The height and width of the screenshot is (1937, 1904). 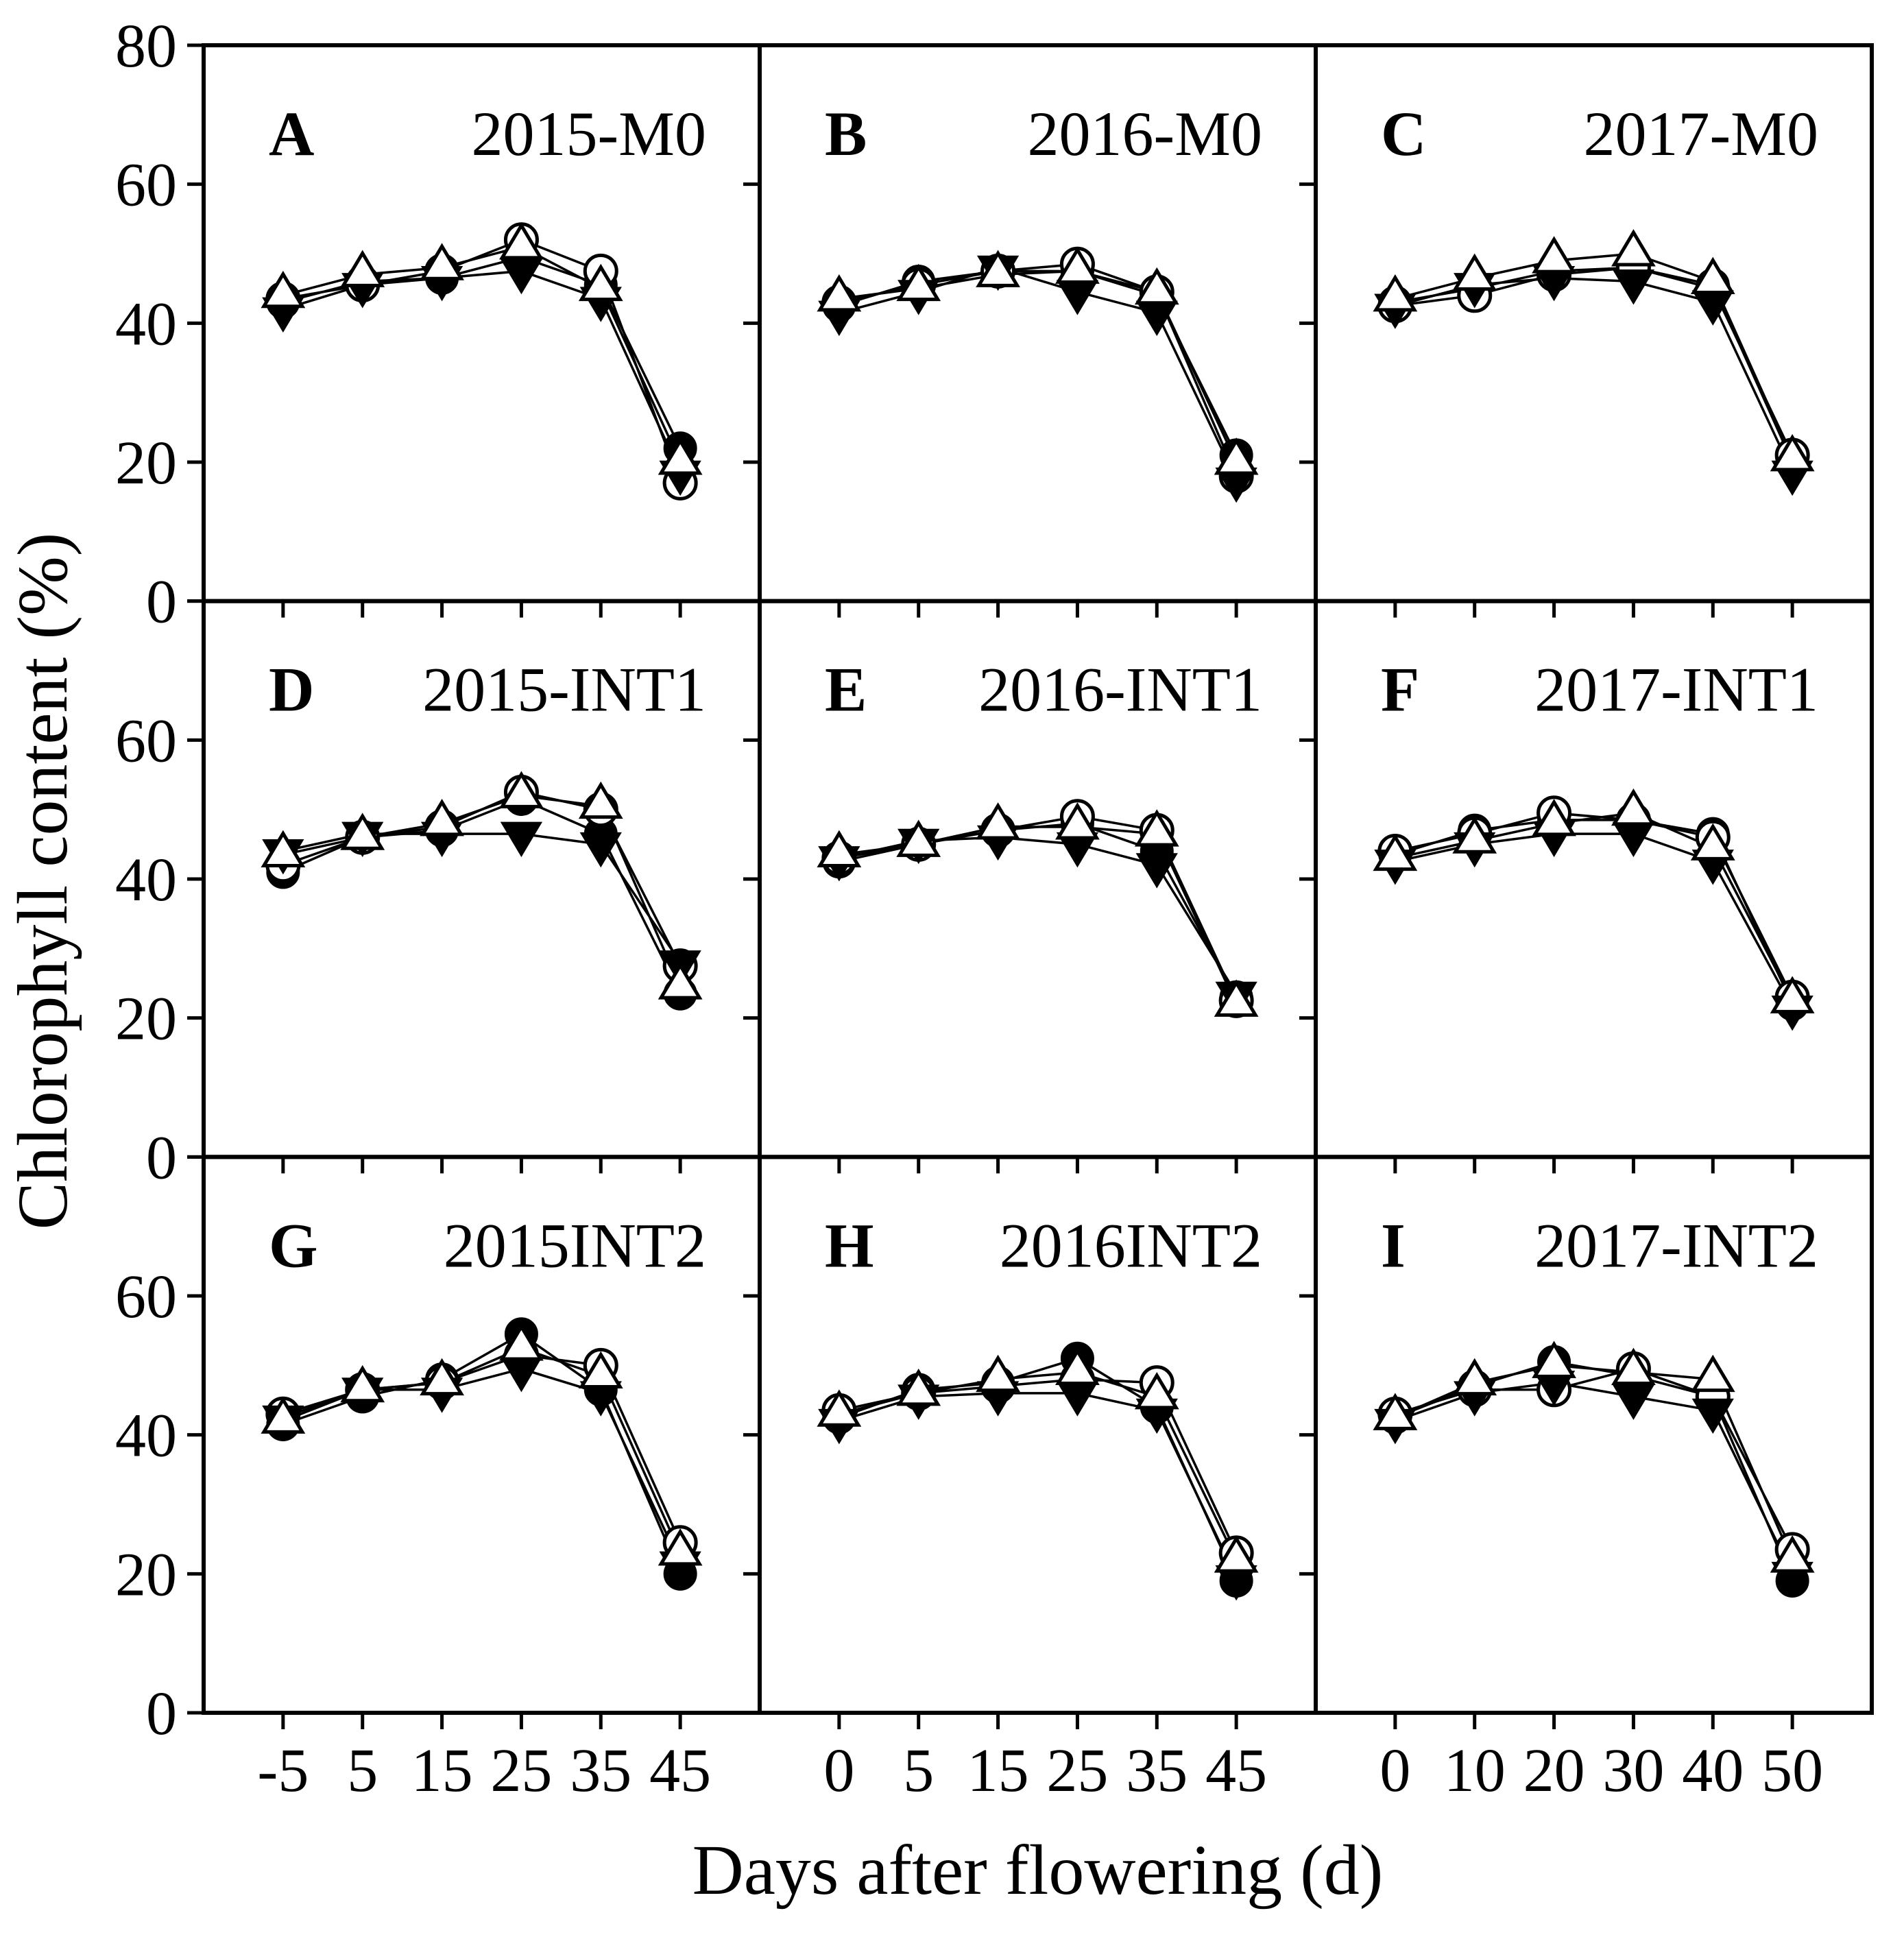 I want to click on x-tick-label: -5, so click(x=283, y=1771).